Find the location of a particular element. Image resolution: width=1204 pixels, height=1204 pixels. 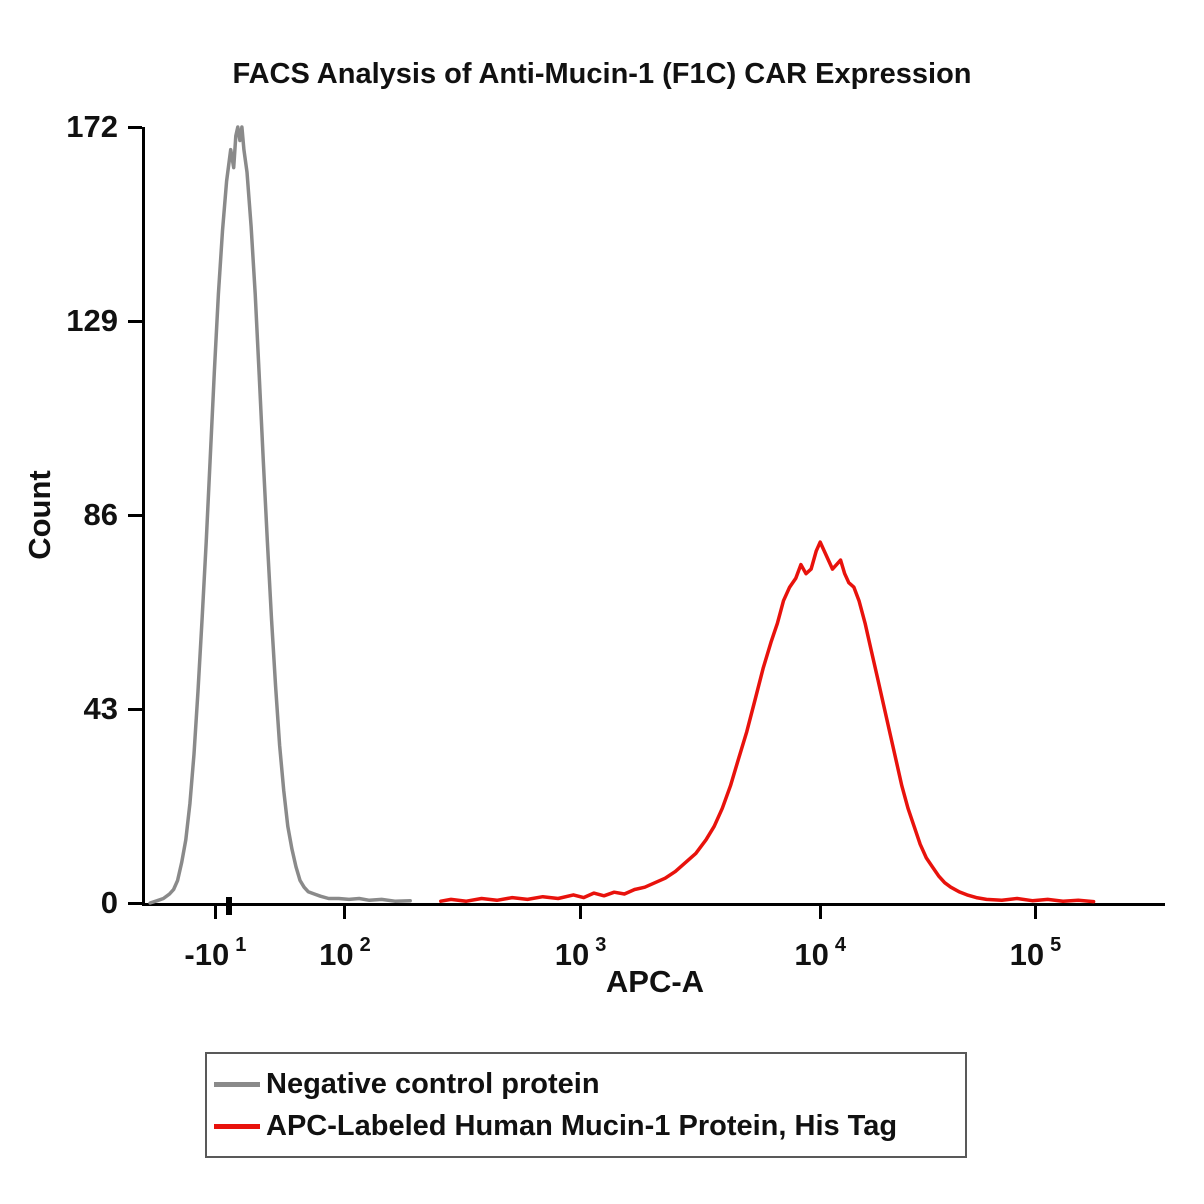

legend-item-negative-control: Negative control protein is located at coordinates (586, 1084).